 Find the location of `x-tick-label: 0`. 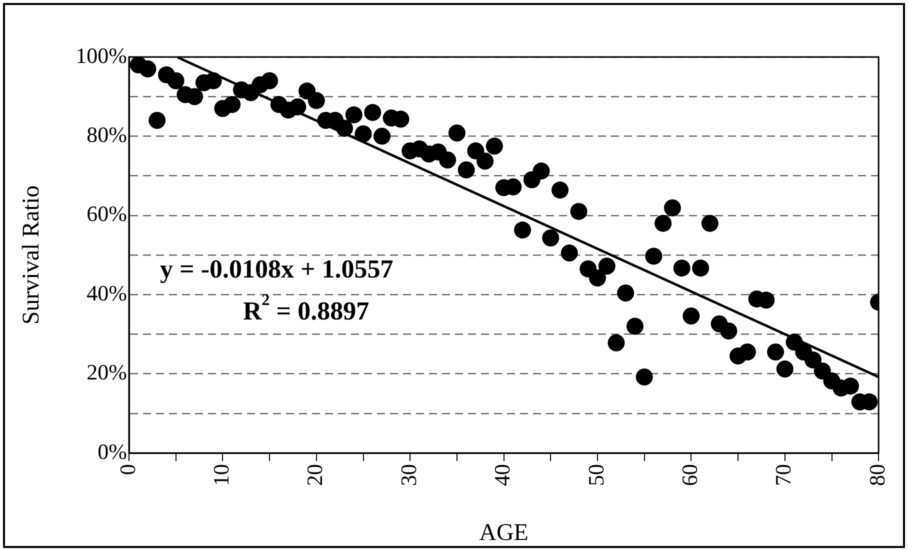

x-tick-label: 0 is located at coordinates (127, 469).